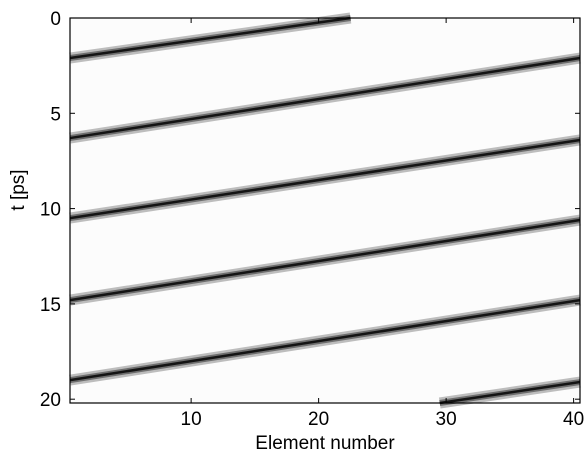  Describe the element at coordinates (50, 305) in the screenshot. I see `y-tick-label: 15` at that location.